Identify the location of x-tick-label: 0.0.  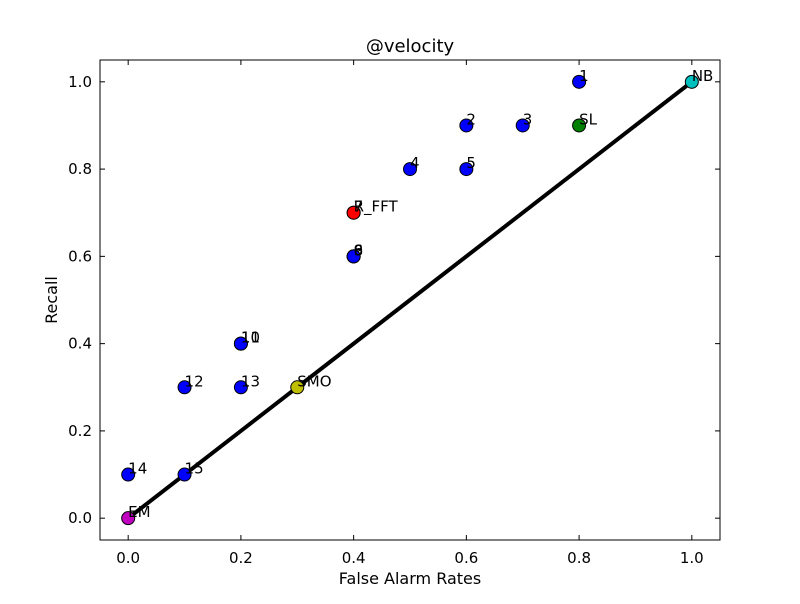
(128, 558).